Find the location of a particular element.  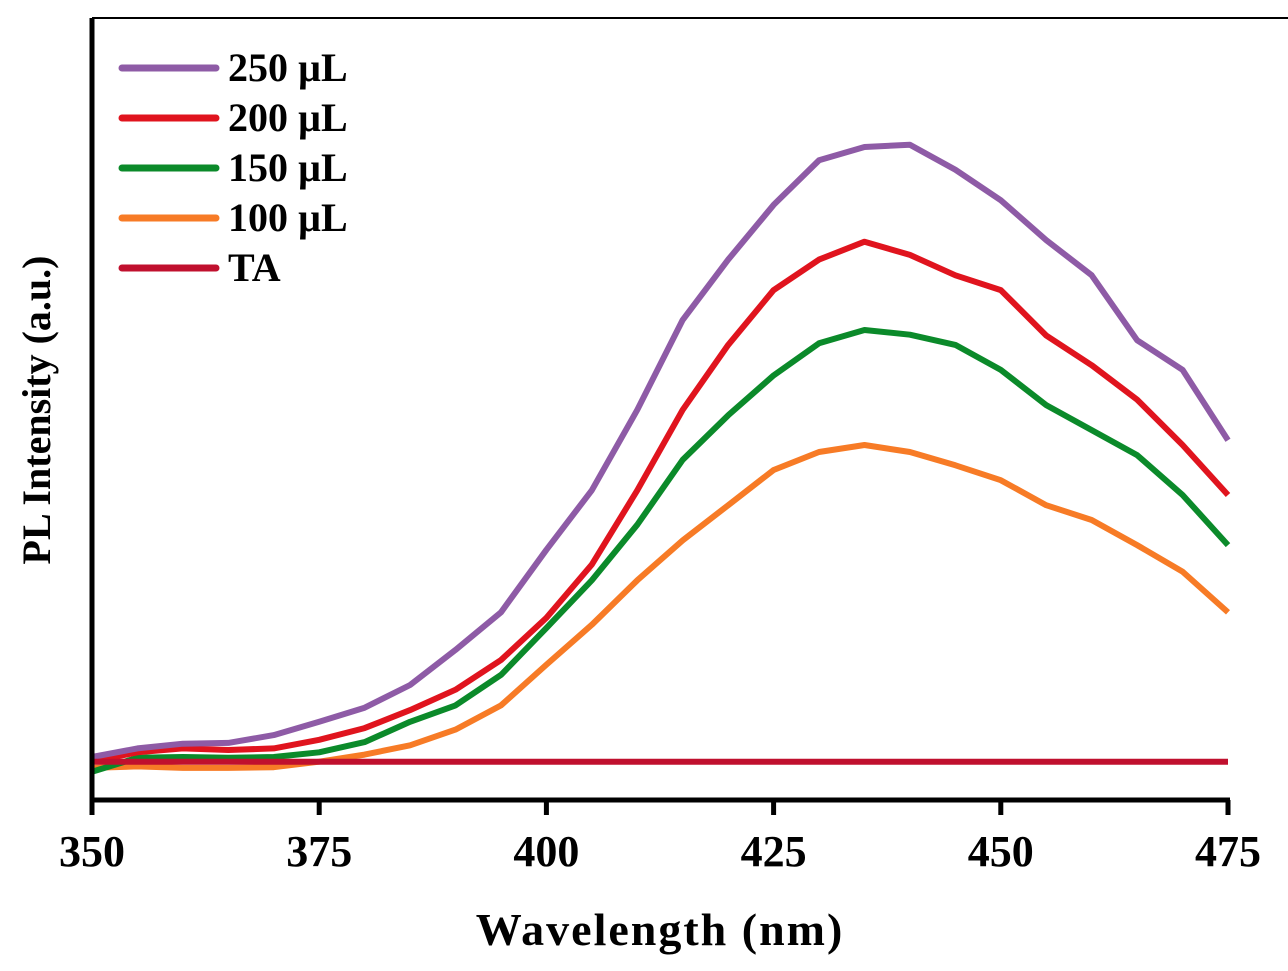

x-ticks: 350 375 400 425 450 475 is located at coordinates (660, 838).